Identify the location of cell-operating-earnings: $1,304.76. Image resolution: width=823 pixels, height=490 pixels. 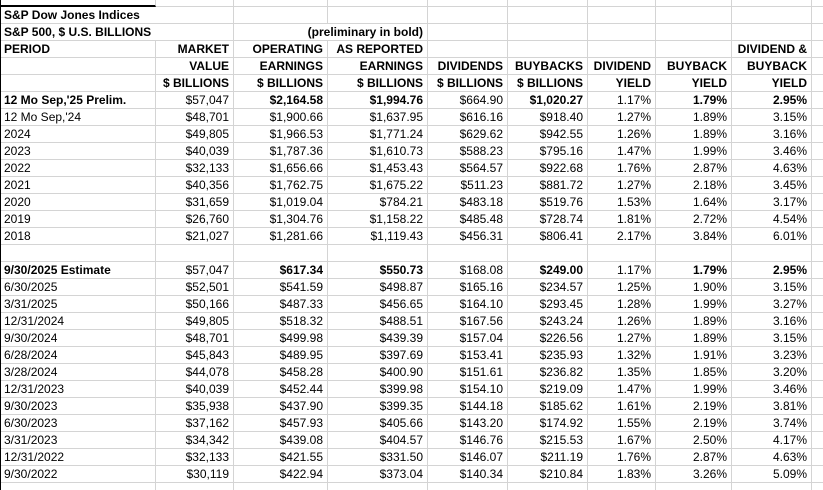
(281, 219).